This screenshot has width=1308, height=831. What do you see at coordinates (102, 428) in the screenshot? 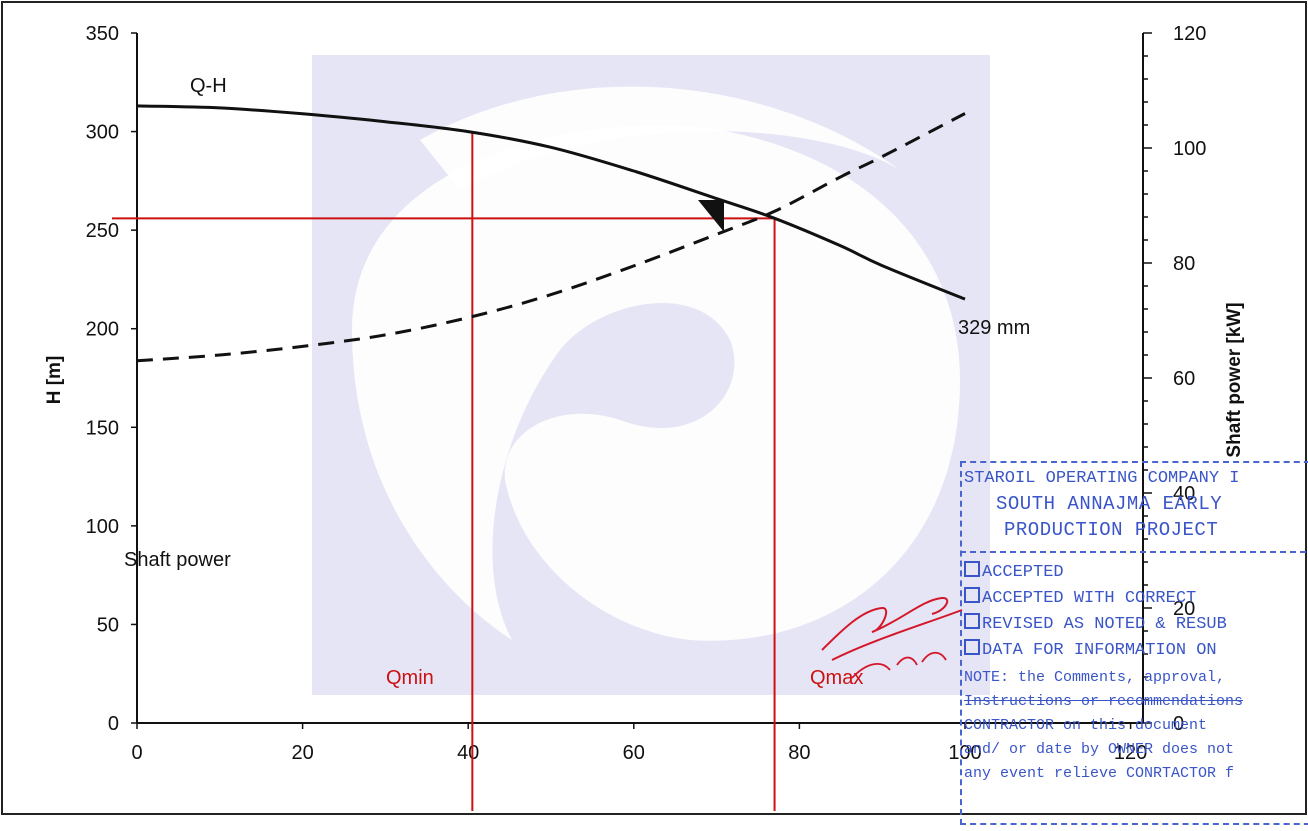
I see `y-left-tick-label: 150` at bounding box center [102, 428].